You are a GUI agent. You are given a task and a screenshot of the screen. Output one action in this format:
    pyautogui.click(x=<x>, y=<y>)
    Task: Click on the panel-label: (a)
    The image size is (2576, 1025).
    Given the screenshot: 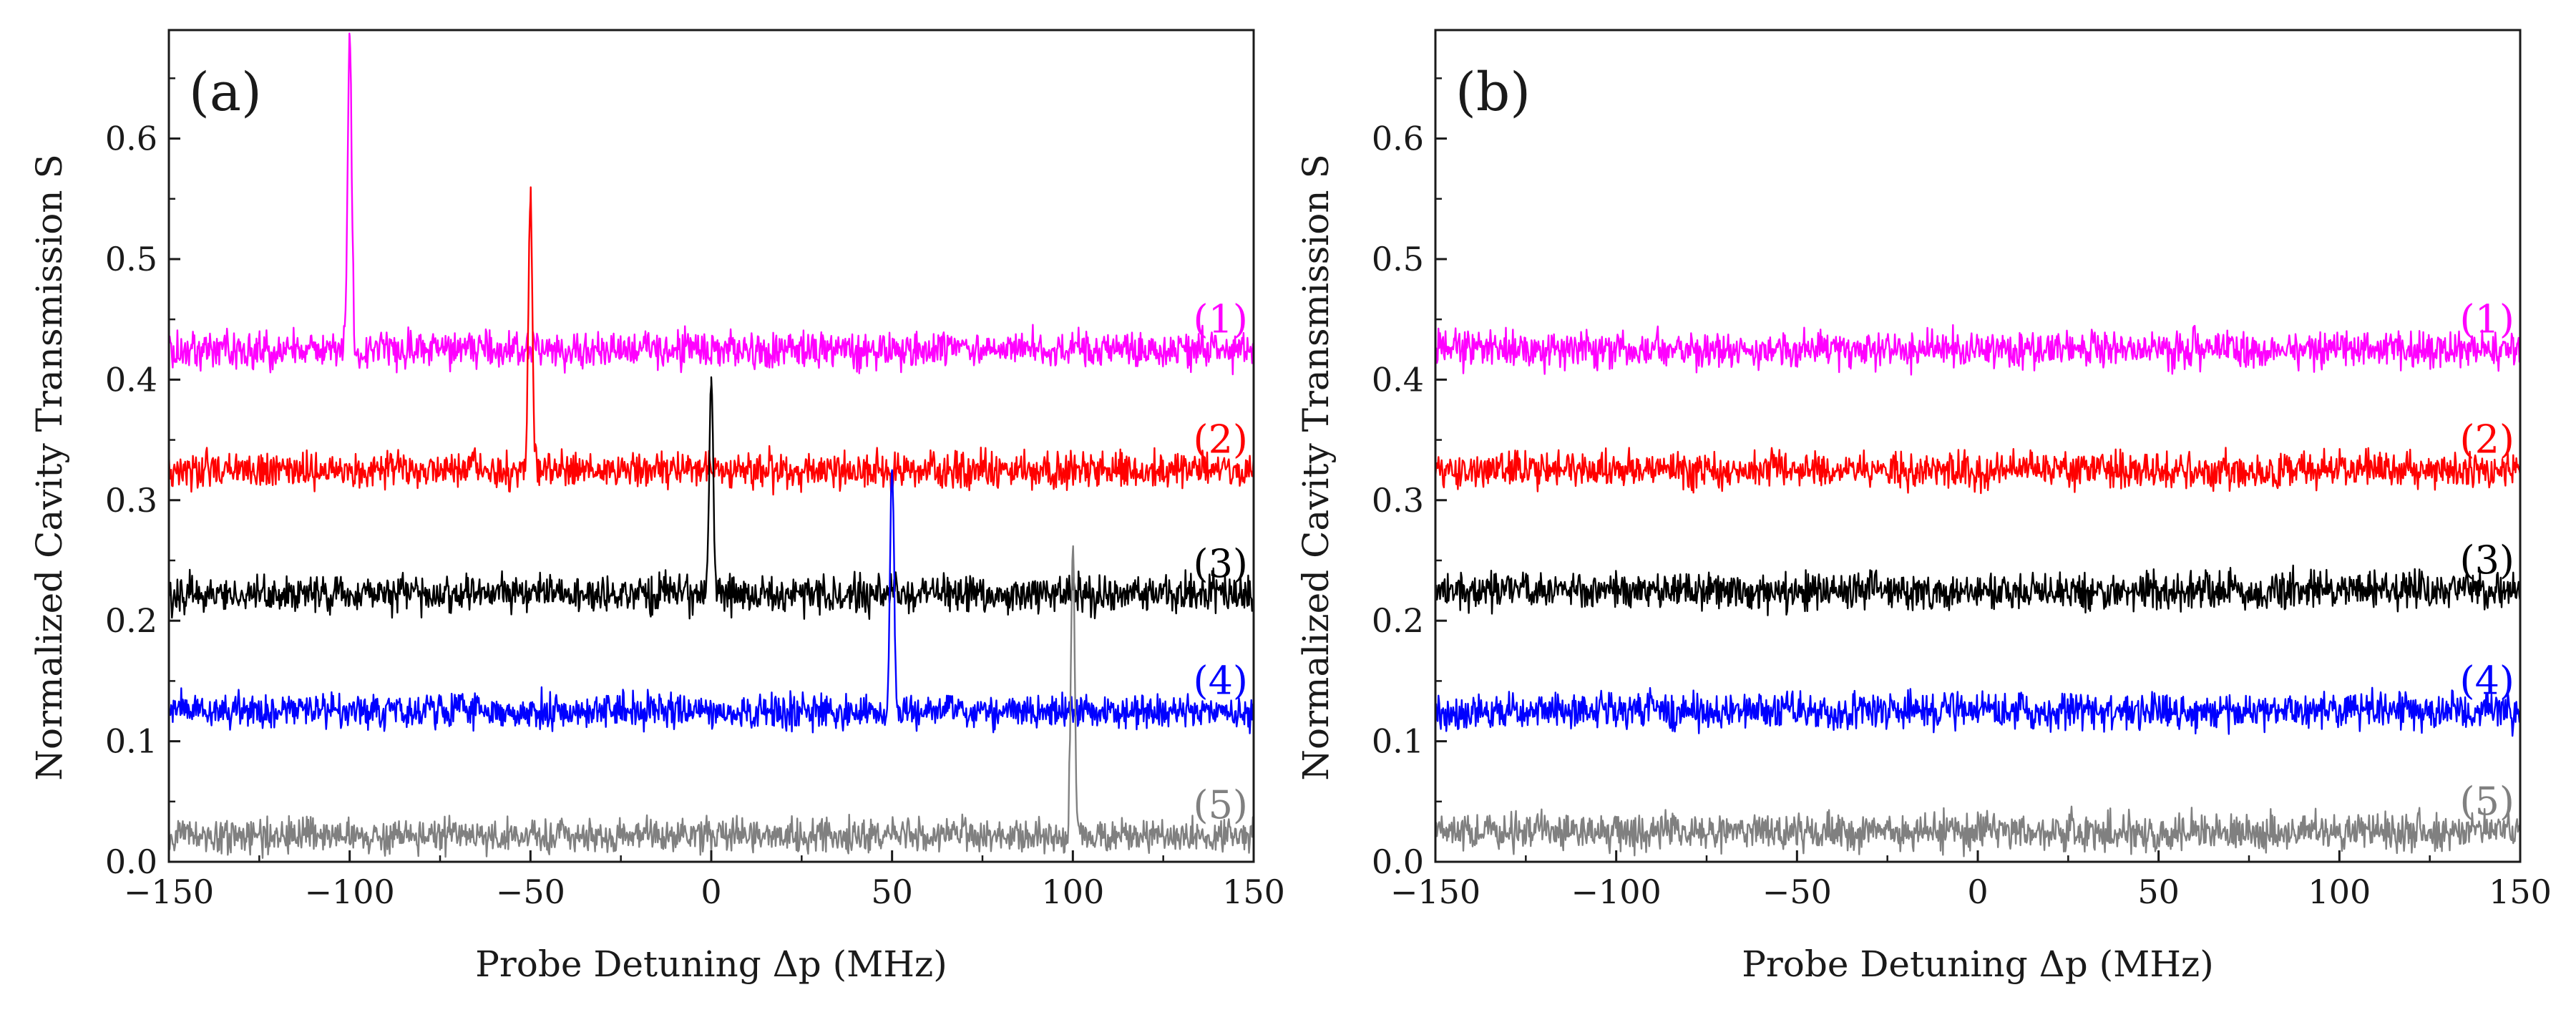 What is the action you would take?
    pyautogui.click(x=226, y=92)
    